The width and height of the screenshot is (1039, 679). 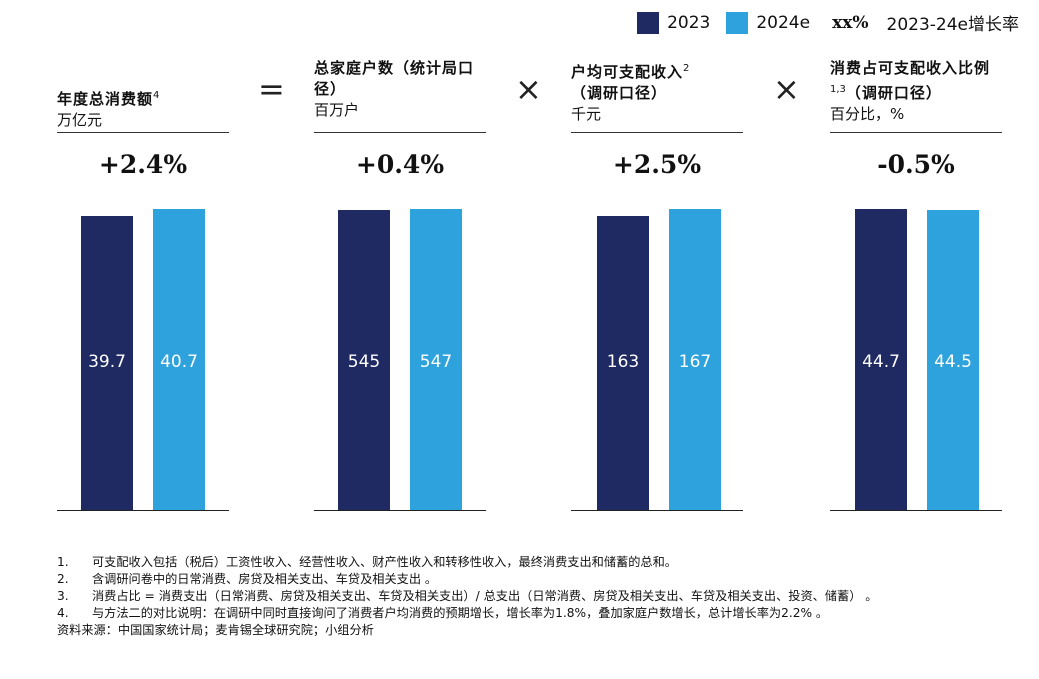 What do you see at coordinates (400, 164) in the screenshot?
I see `growth-rate: +0.4%` at bounding box center [400, 164].